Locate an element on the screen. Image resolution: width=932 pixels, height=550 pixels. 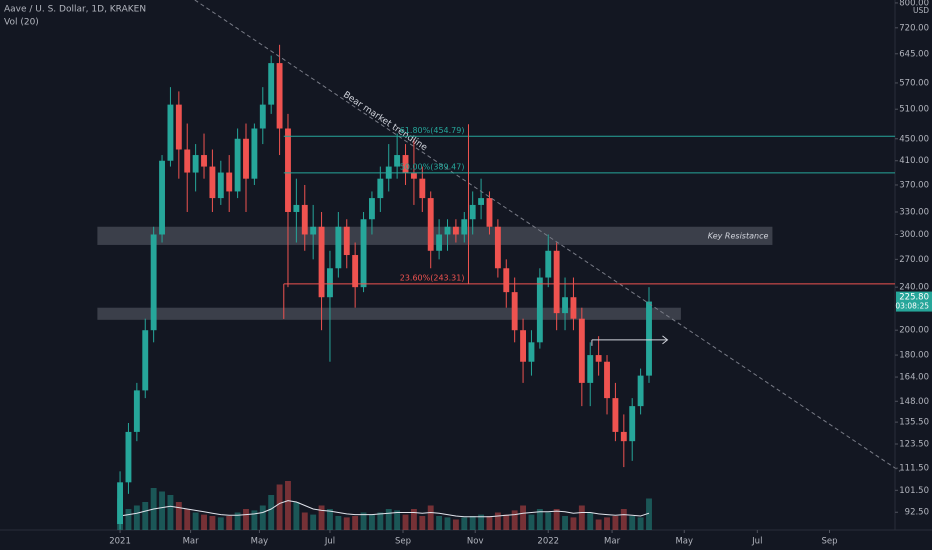
x-tick-label: Jul is located at coordinates (329, 542).